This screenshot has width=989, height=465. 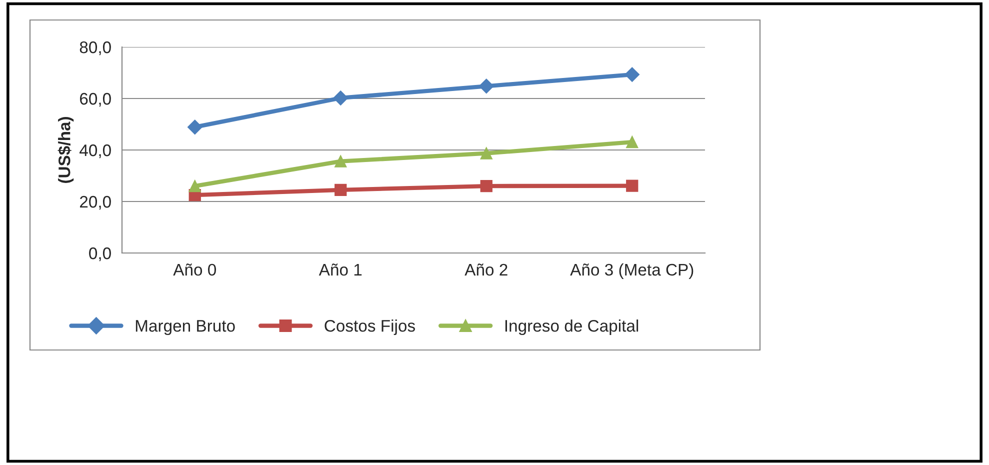 What do you see at coordinates (194, 270) in the screenshot?
I see `x-tick-label: Año 0` at bounding box center [194, 270].